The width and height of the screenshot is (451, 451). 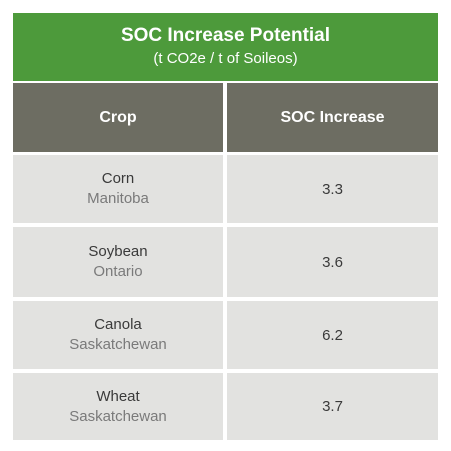 I want to click on table-title: SOC Increase Potential, so click(x=225, y=35).